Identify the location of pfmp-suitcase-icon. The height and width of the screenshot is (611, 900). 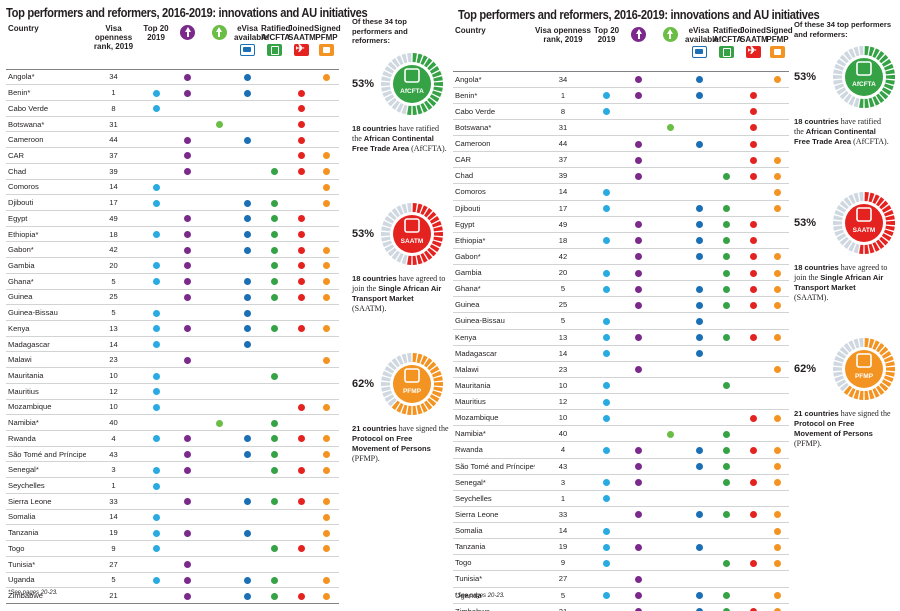
(777, 52).